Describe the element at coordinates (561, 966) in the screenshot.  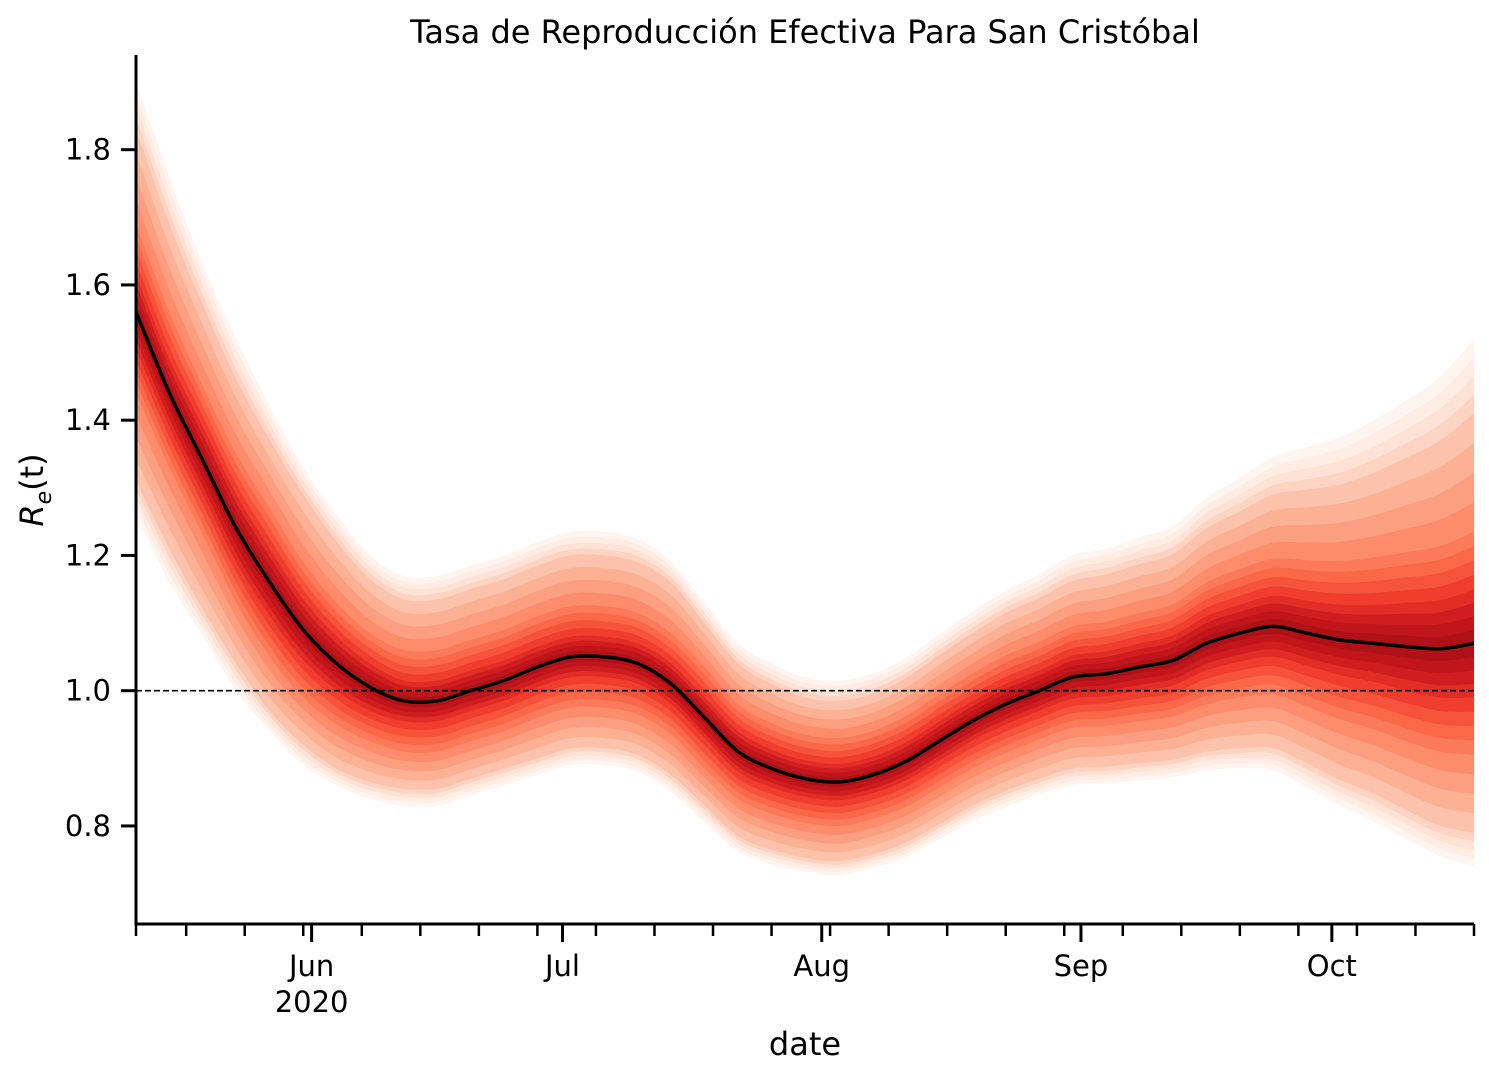
I see `x-tick-label: Jul` at that location.